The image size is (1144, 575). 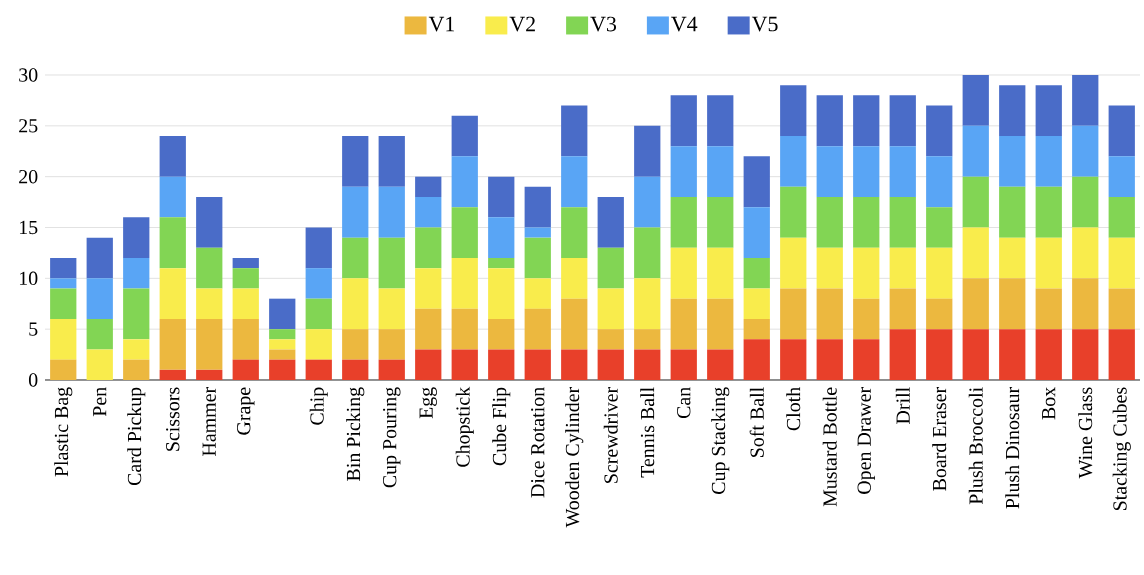 What do you see at coordinates (501, 426) in the screenshot?
I see `x-tick-label: Cube Flip` at bounding box center [501, 426].